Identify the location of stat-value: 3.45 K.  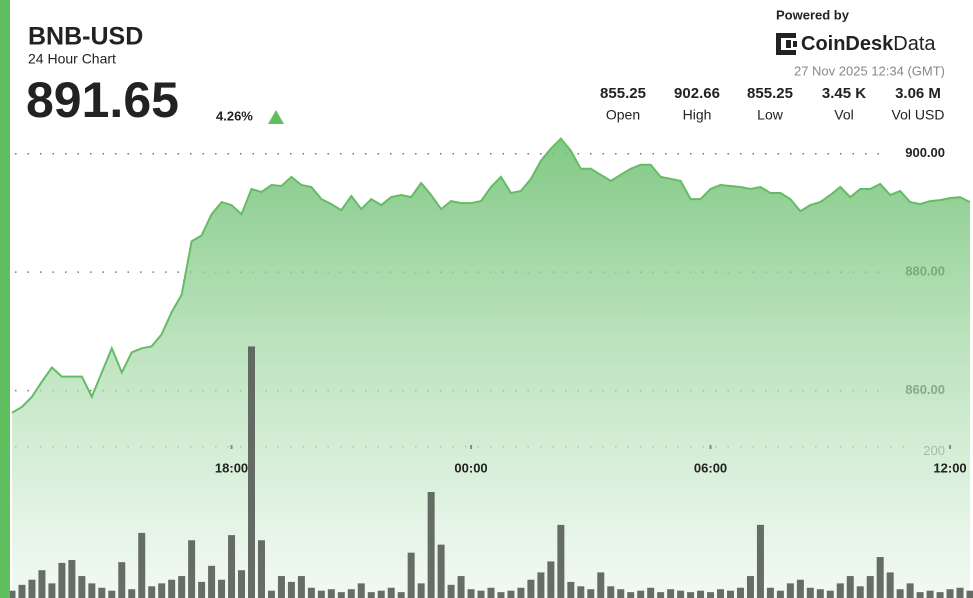
(844, 93).